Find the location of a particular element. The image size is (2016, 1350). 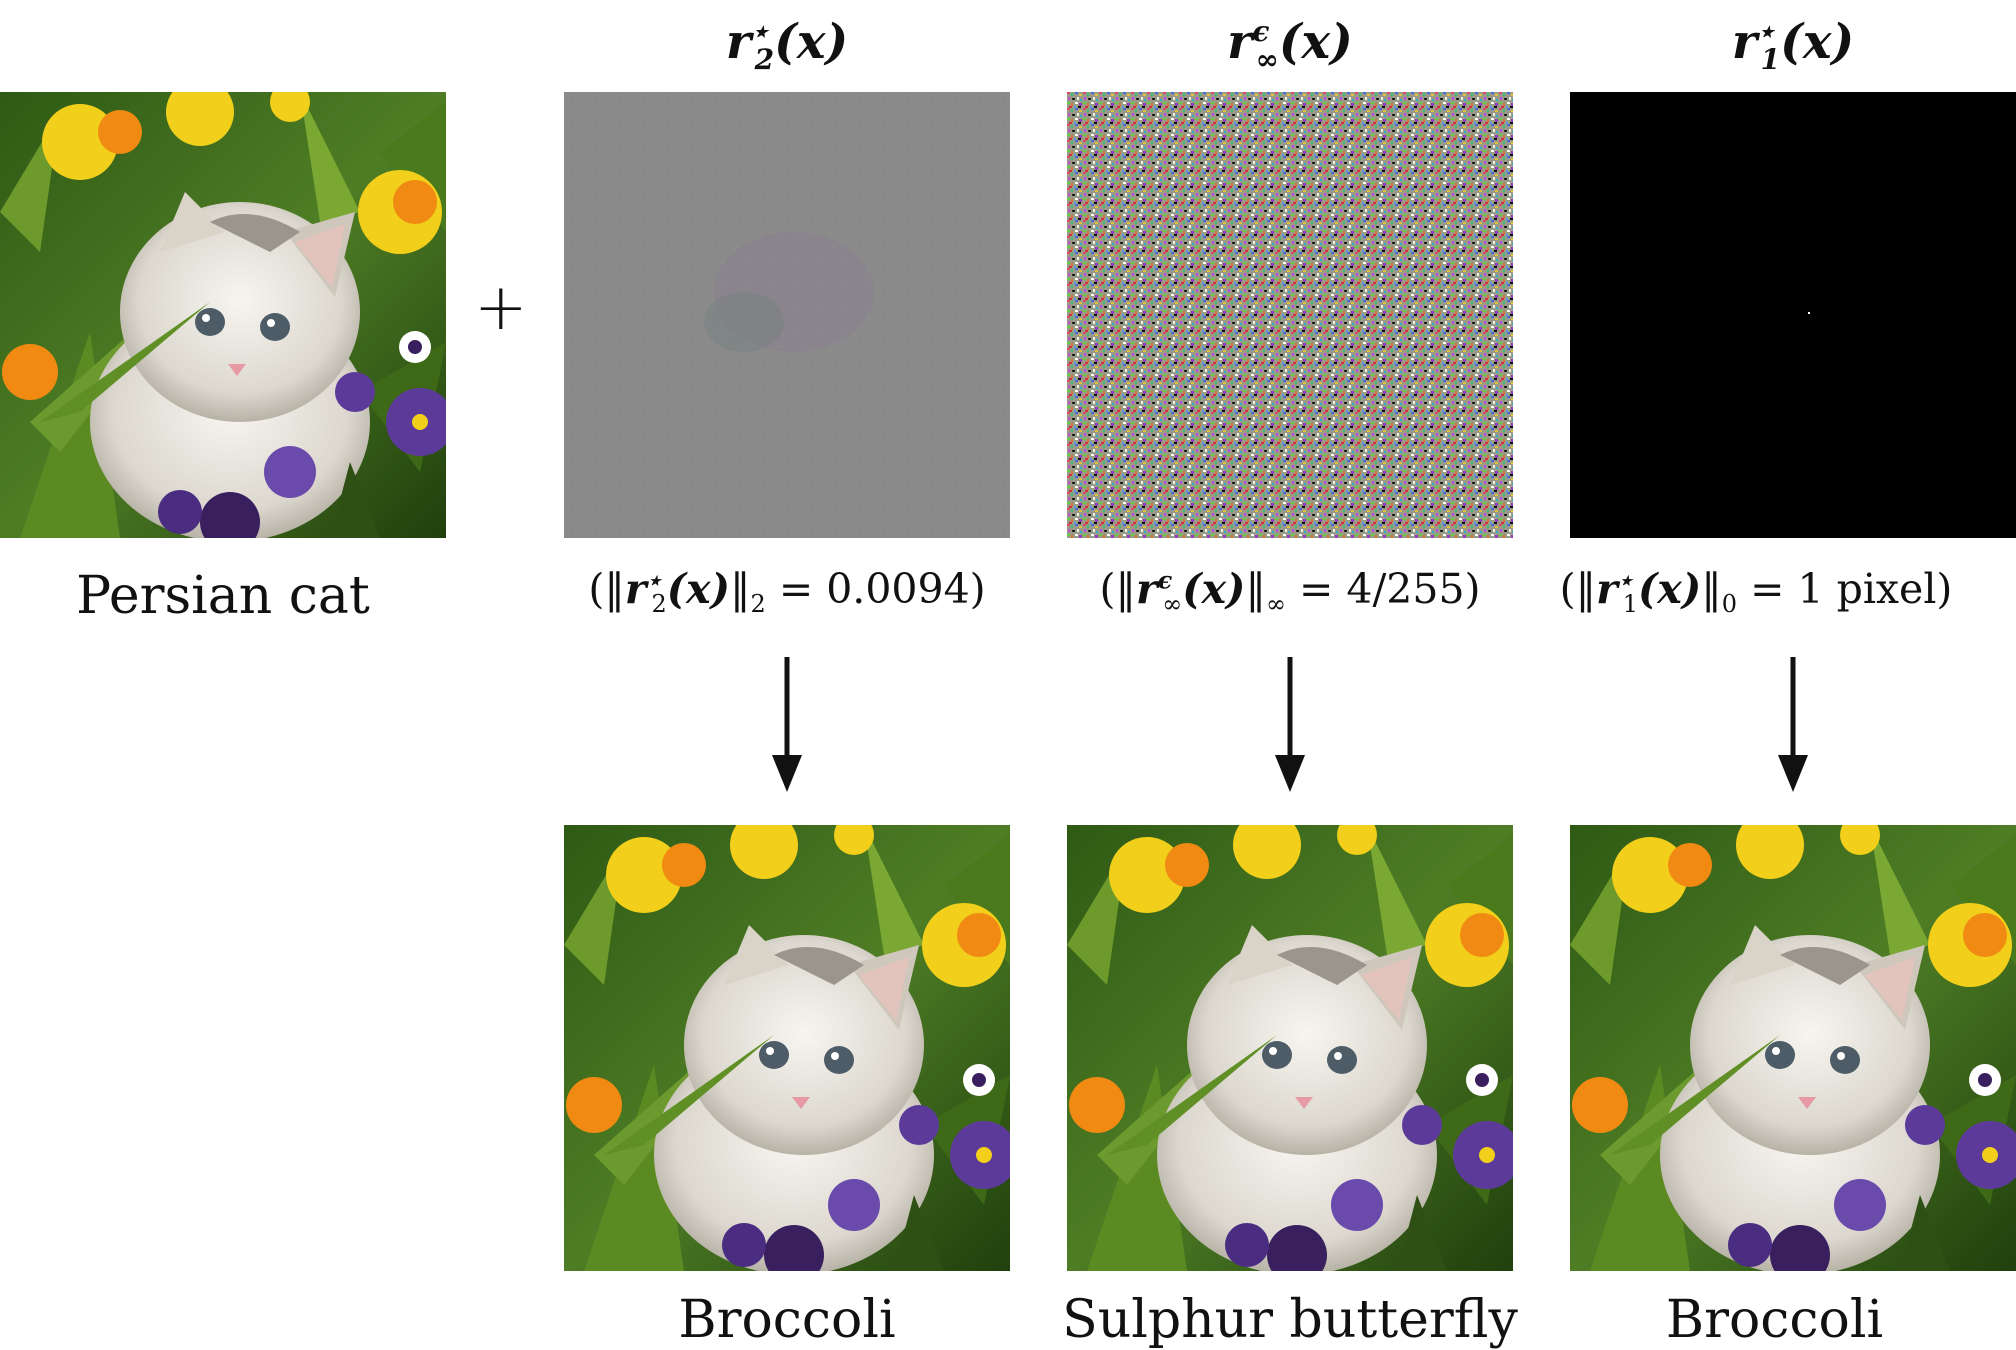

norm-caption-linf: (‖rϵ∞(x)‖∞ = 4/255) is located at coordinates (1290, 591).